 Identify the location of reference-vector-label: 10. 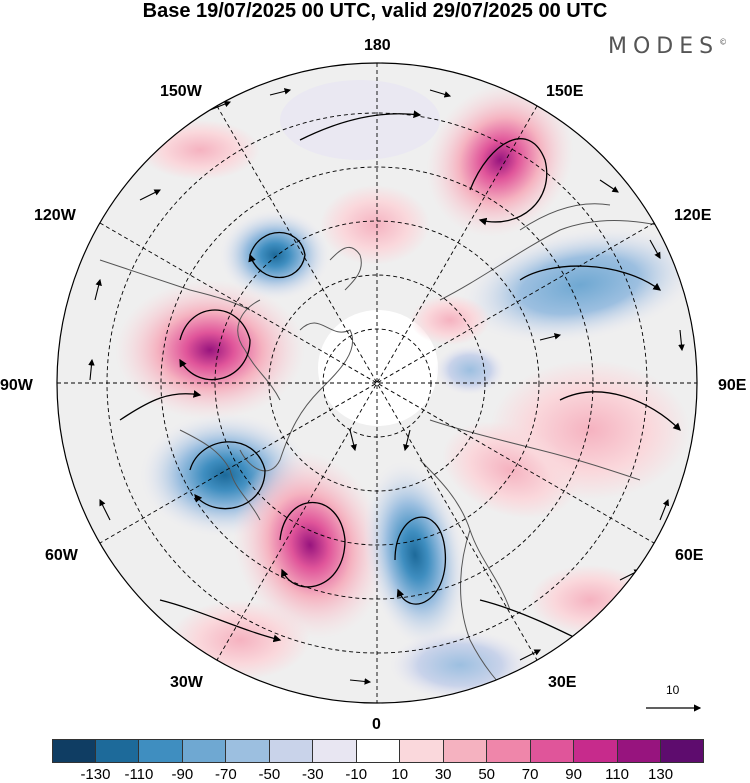
(673, 690).